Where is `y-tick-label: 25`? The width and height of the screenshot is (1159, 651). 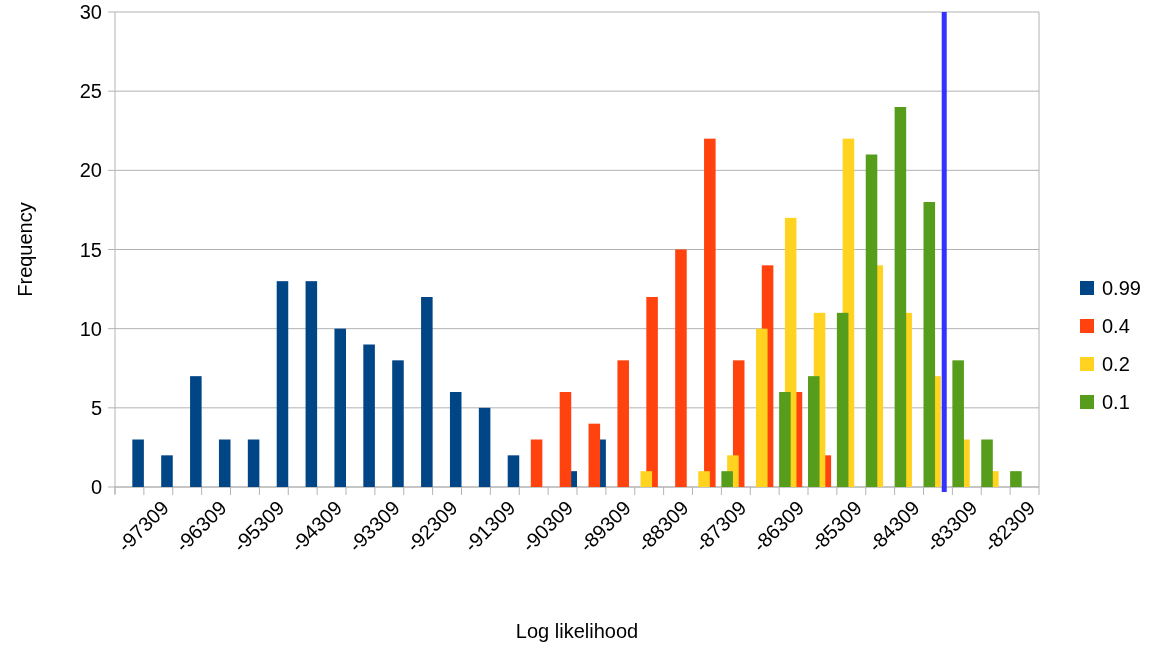 y-tick-label: 25 is located at coordinates (90, 91).